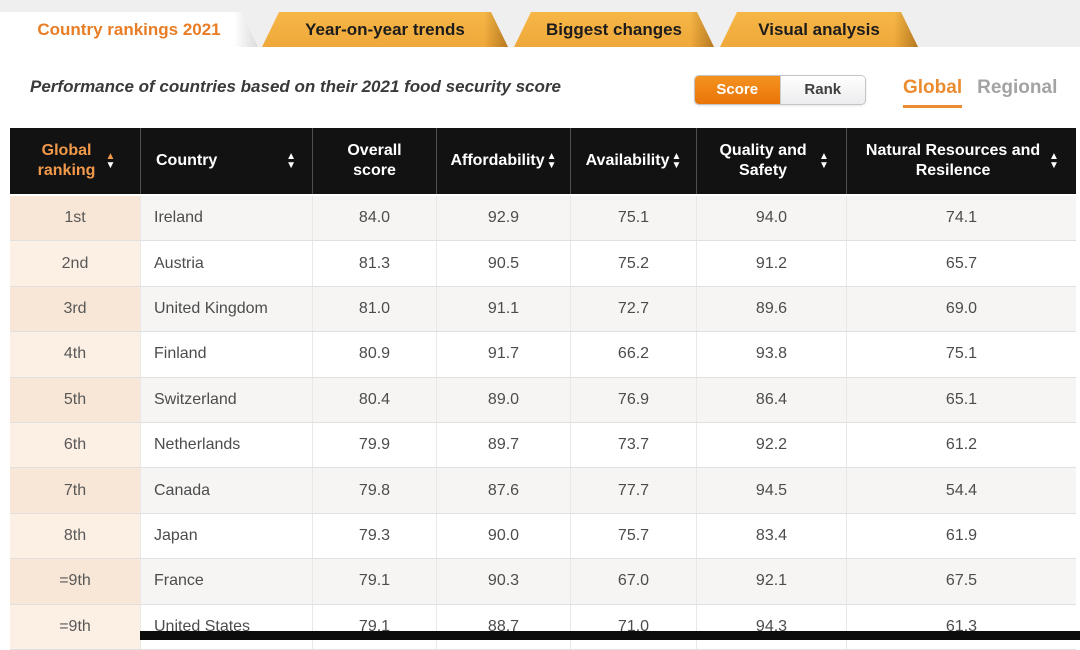 The image size is (1080, 650). Describe the element at coordinates (226, 581) in the screenshot. I see `cell-country: France` at that location.